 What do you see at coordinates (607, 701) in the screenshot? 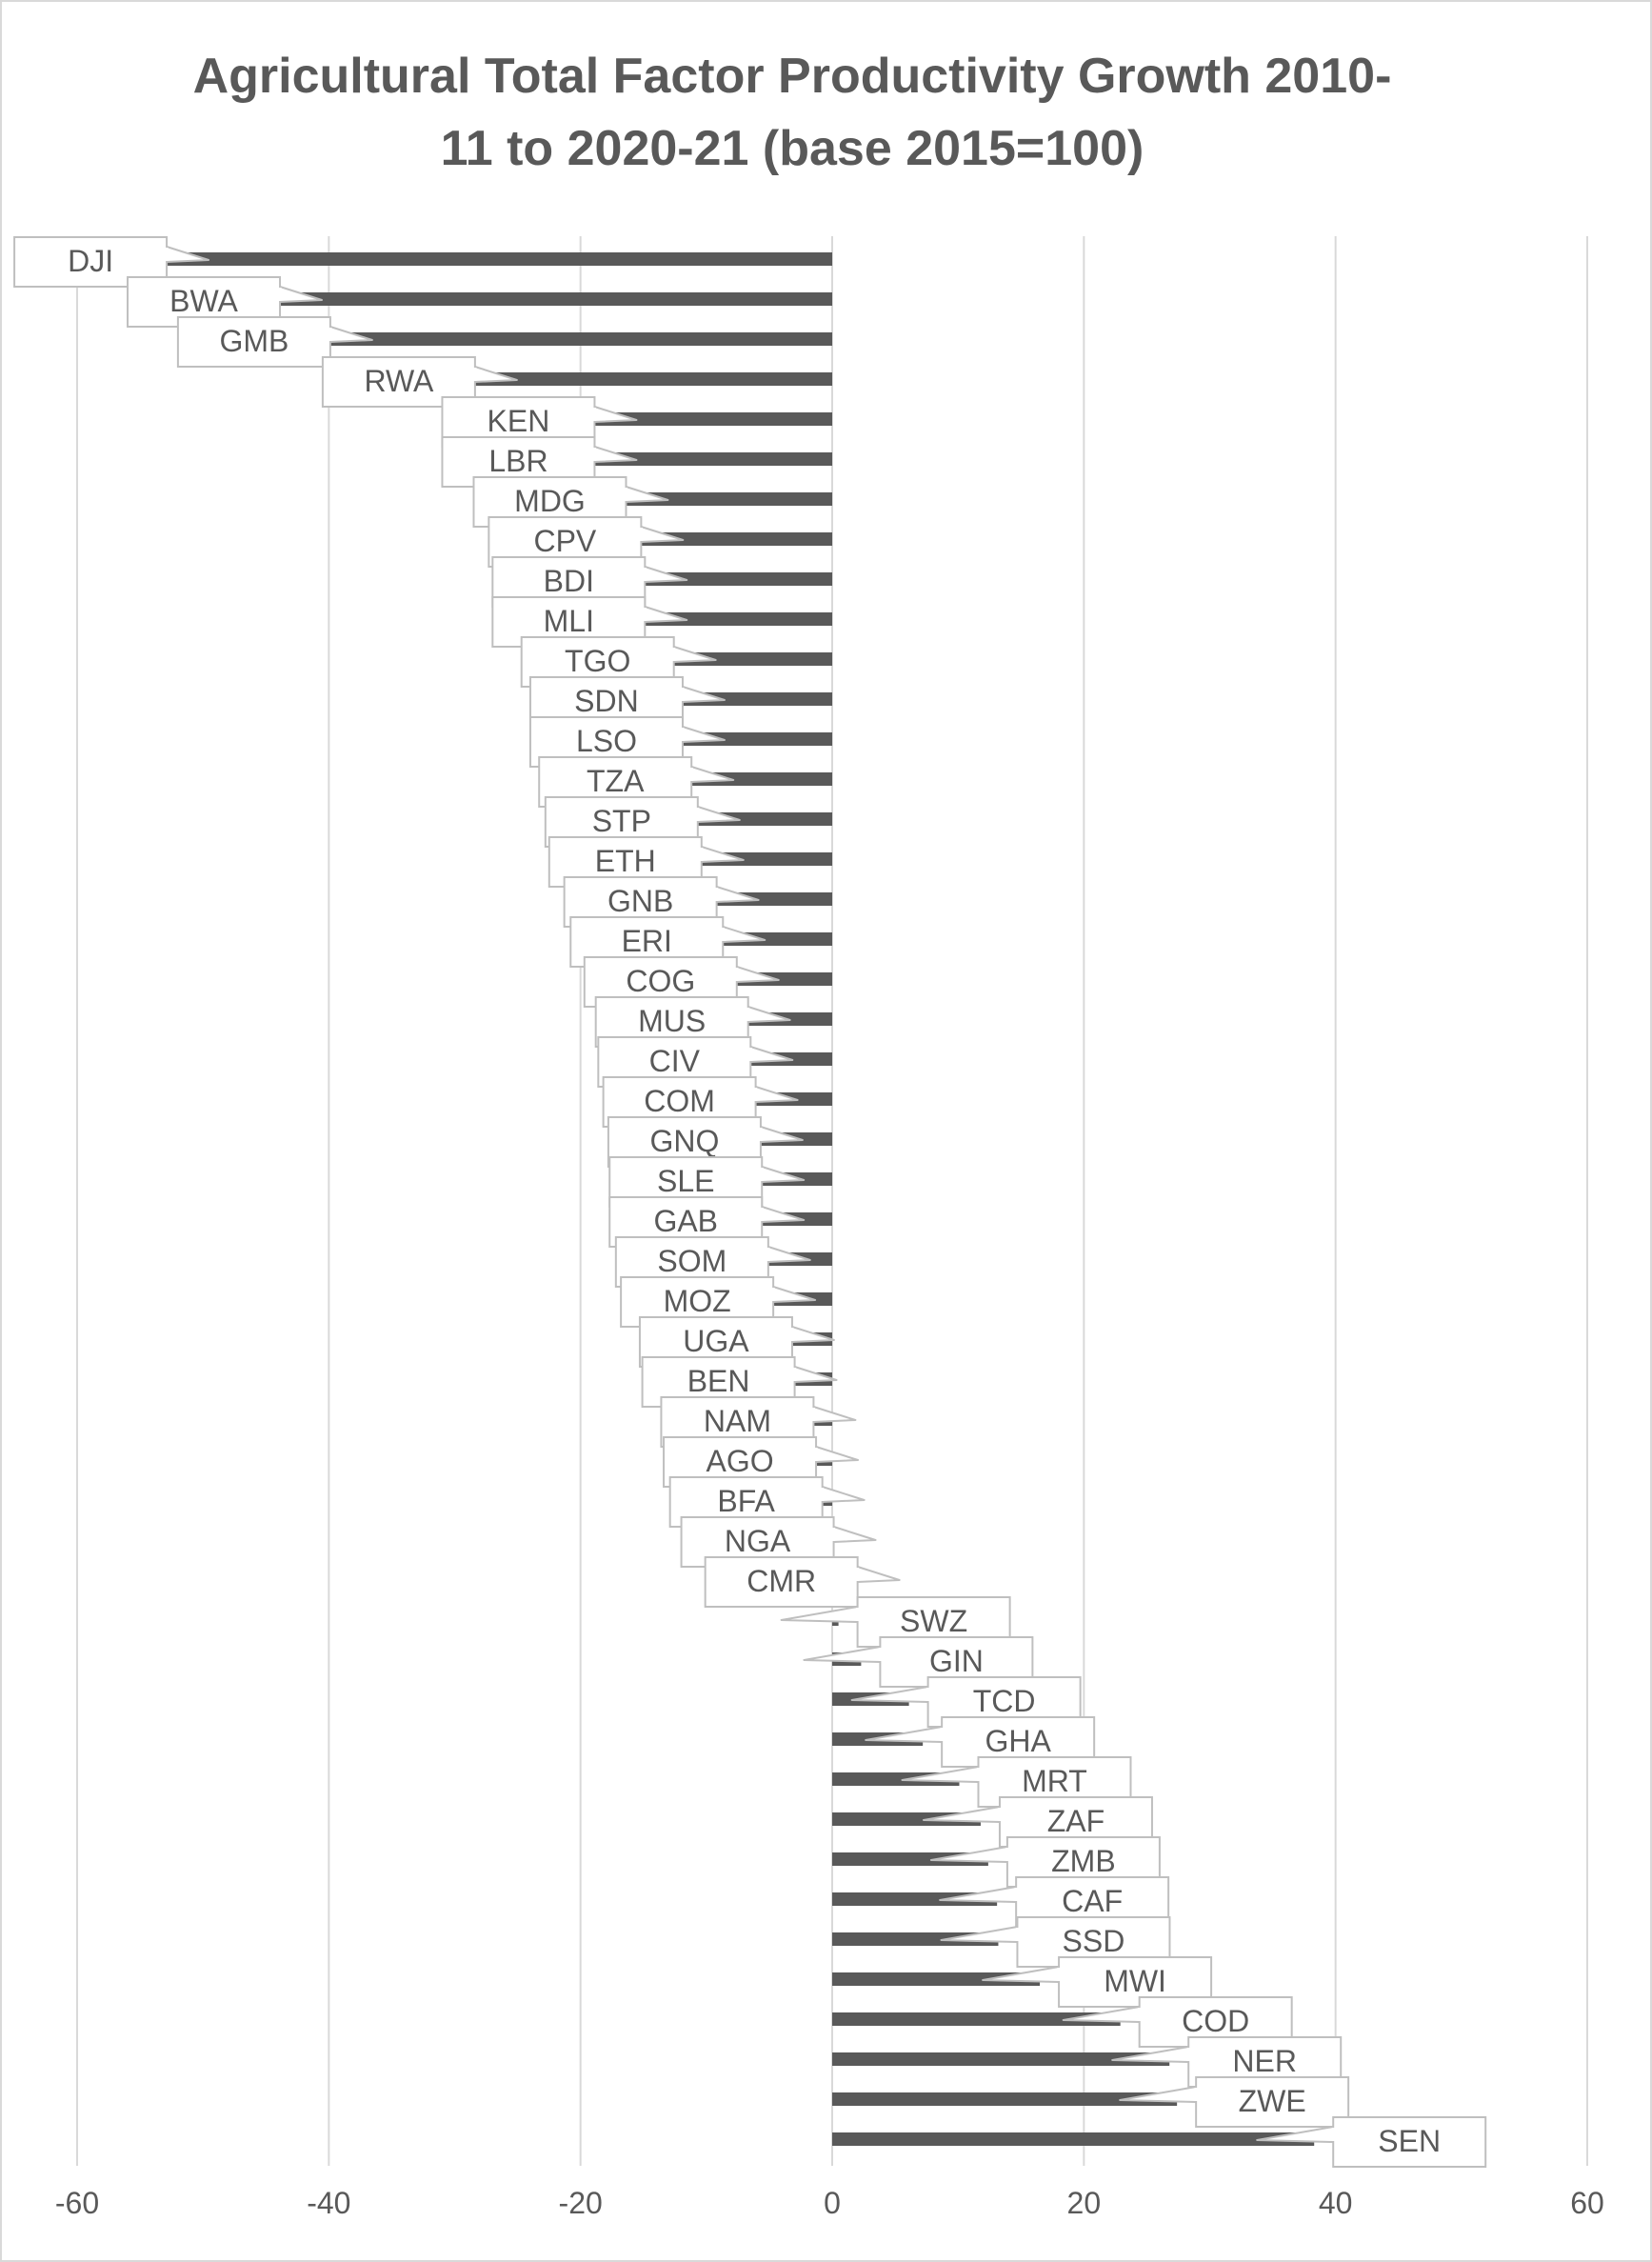
I see `category-label: SDN` at bounding box center [607, 701].